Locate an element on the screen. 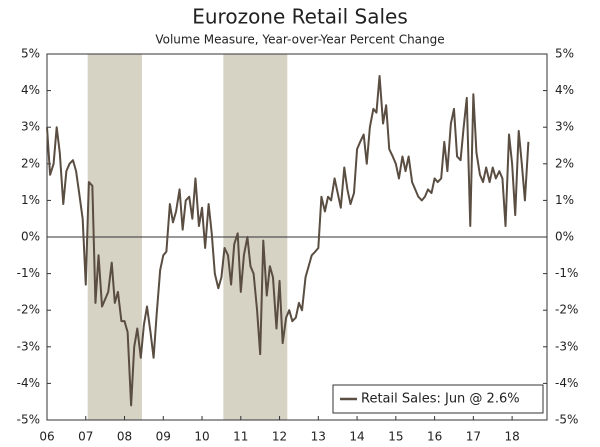  x-tick-label: 12 is located at coordinates (279, 437).